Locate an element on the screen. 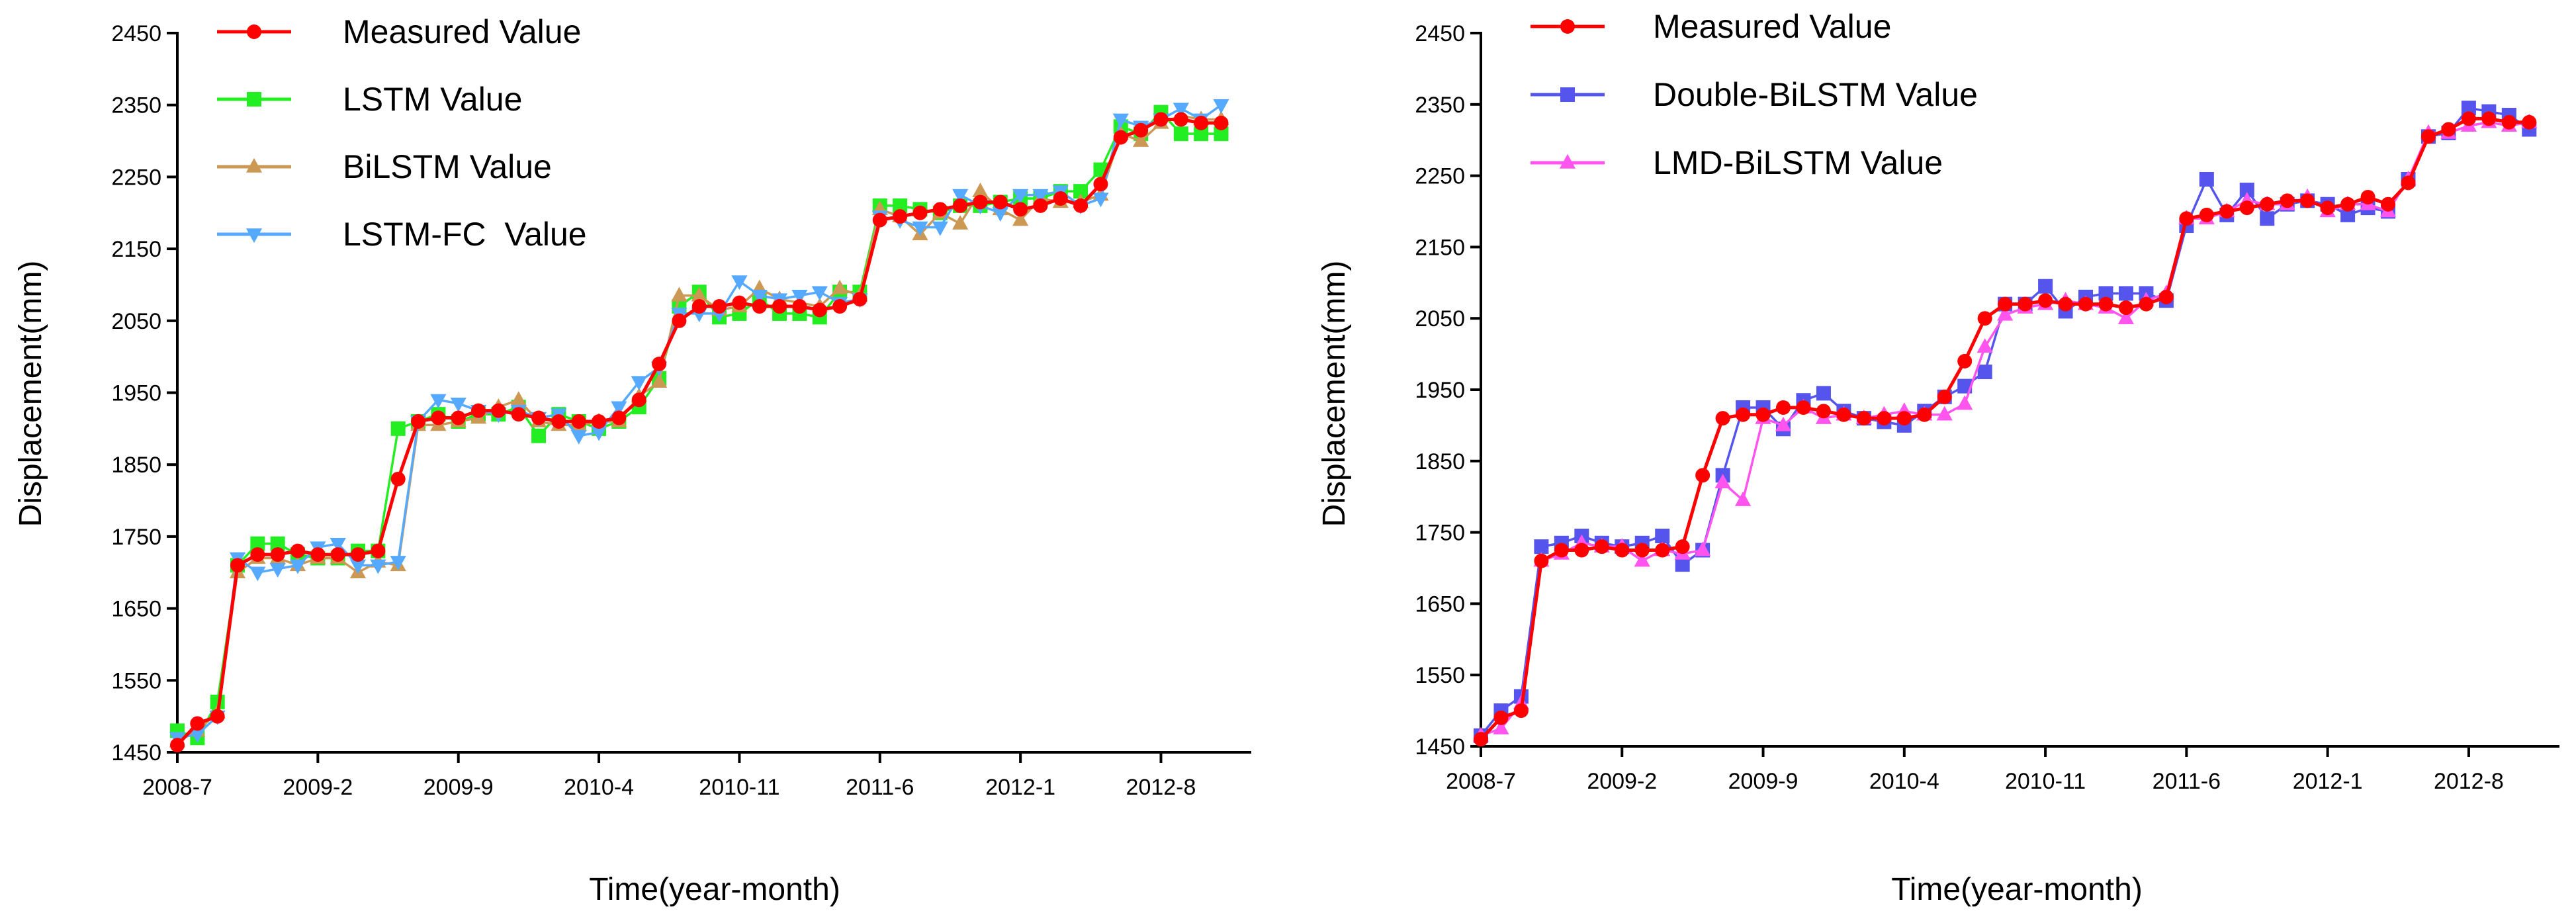  x-tick-label: 2010-4 is located at coordinates (599, 787).